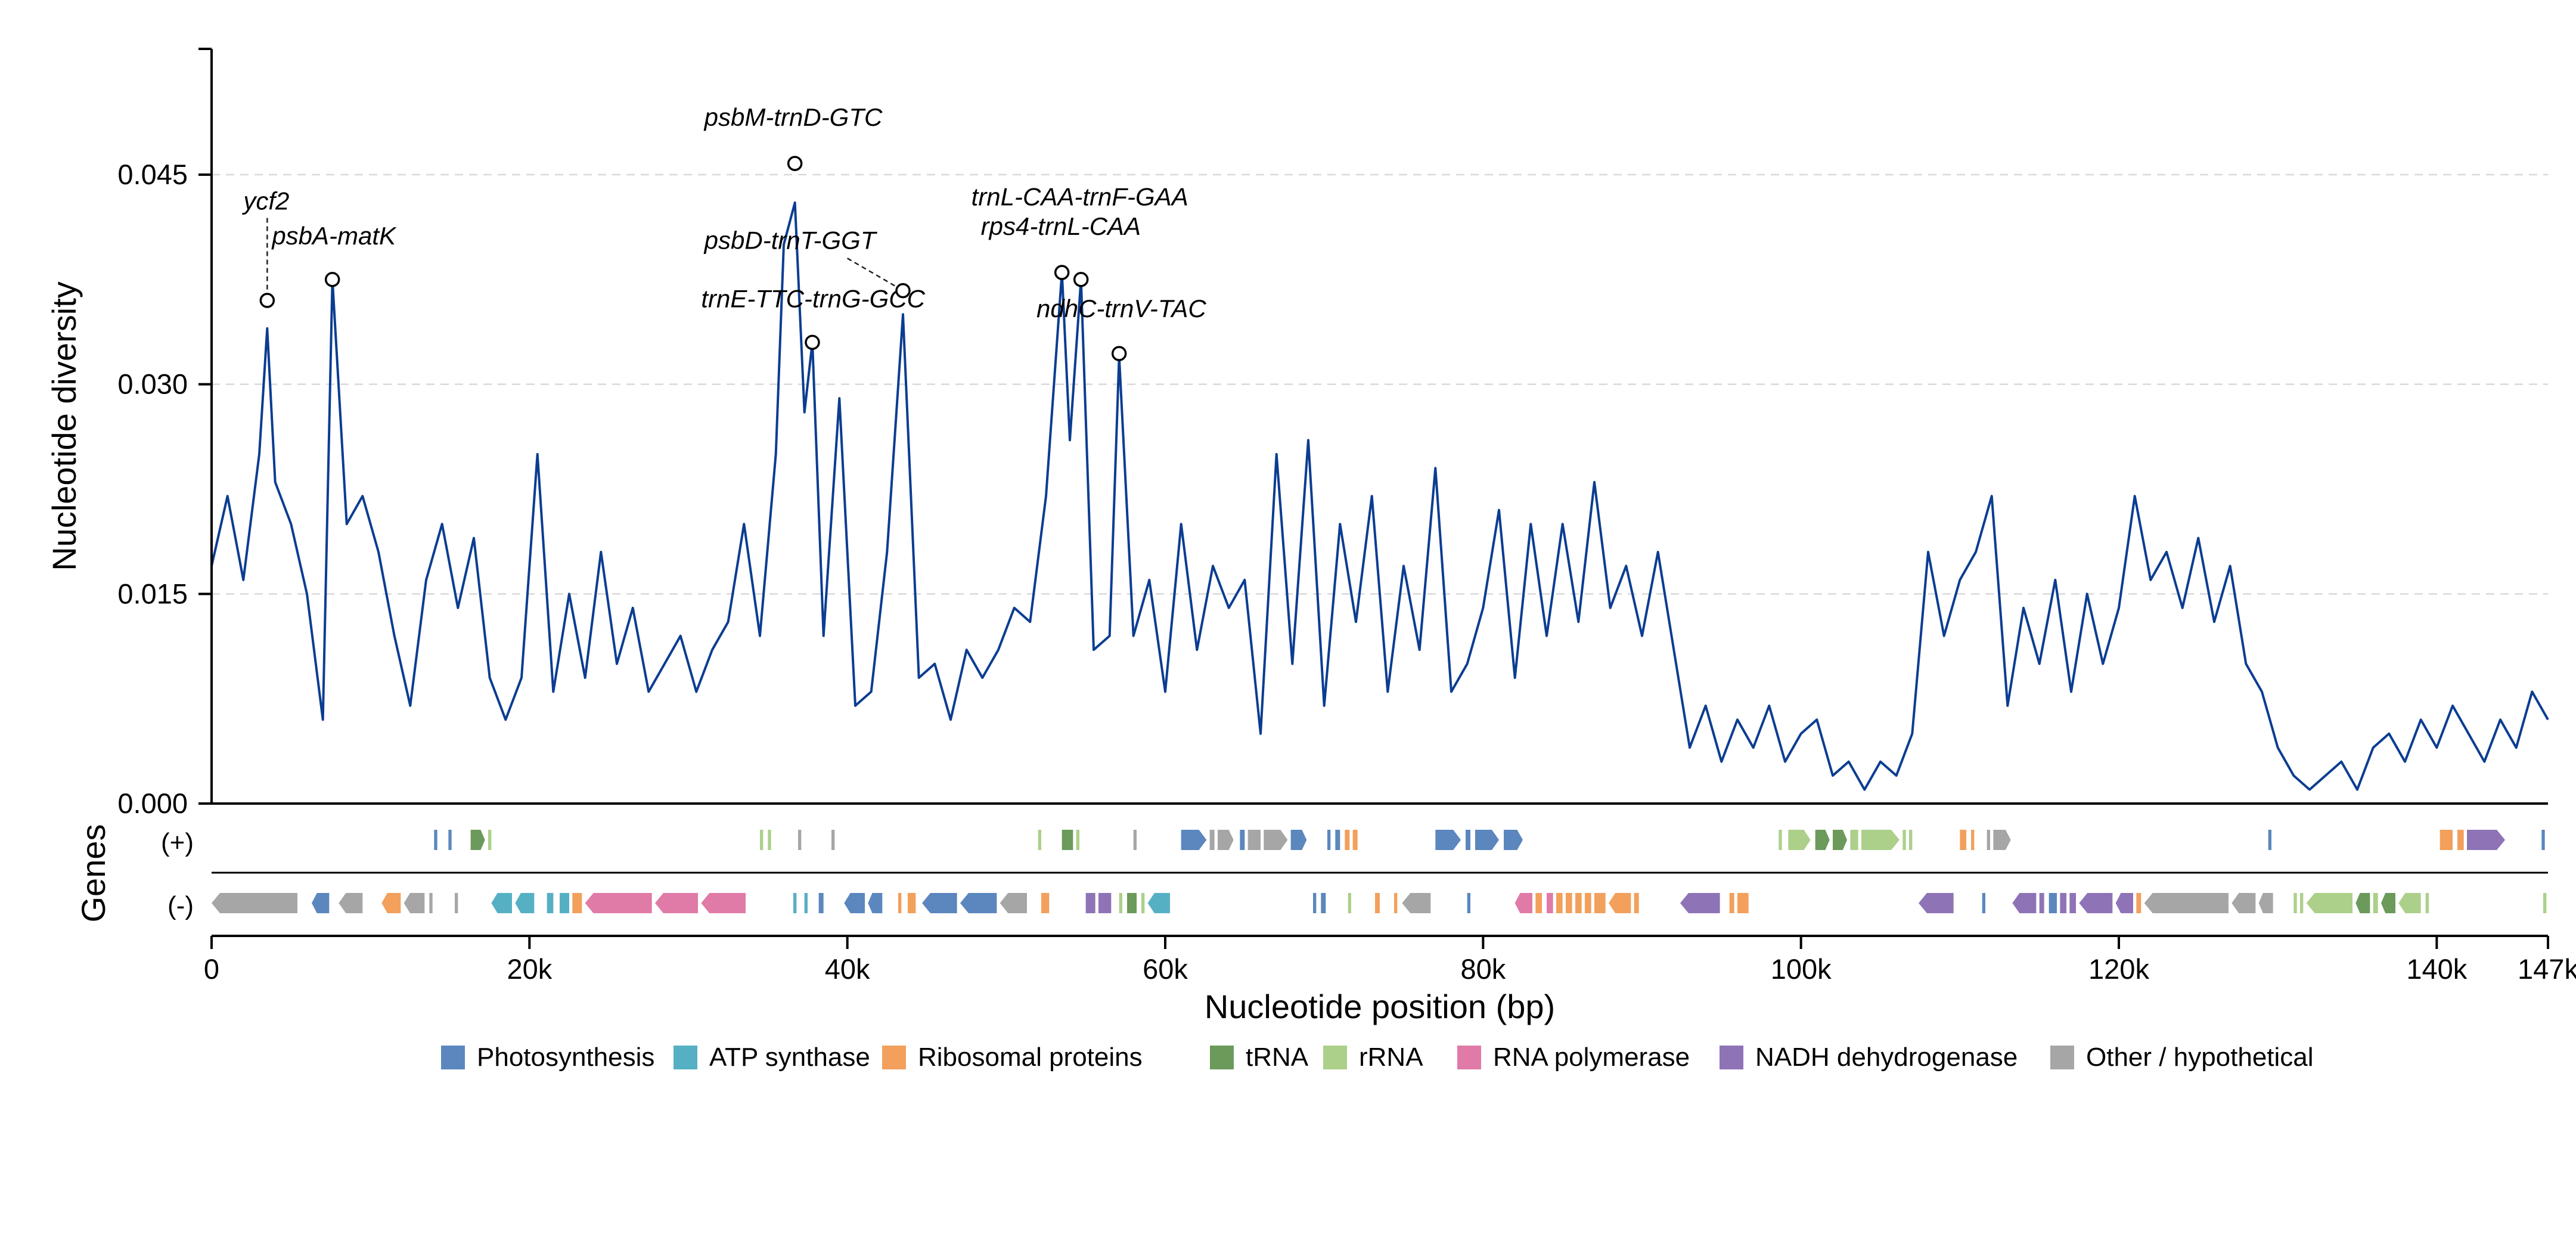  I want to click on legend-label: Ribosomal proteins, so click(1031, 1057).